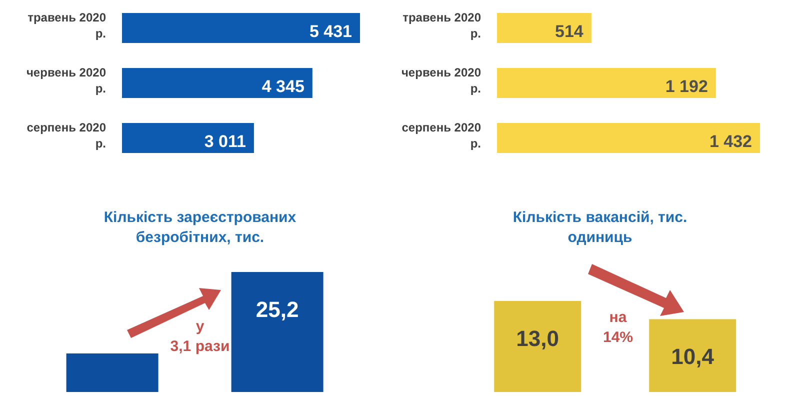  What do you see at coordinates (693, 357) in the screenshot?
I see `data-label: 10,4` at bounding box center [693, 357].